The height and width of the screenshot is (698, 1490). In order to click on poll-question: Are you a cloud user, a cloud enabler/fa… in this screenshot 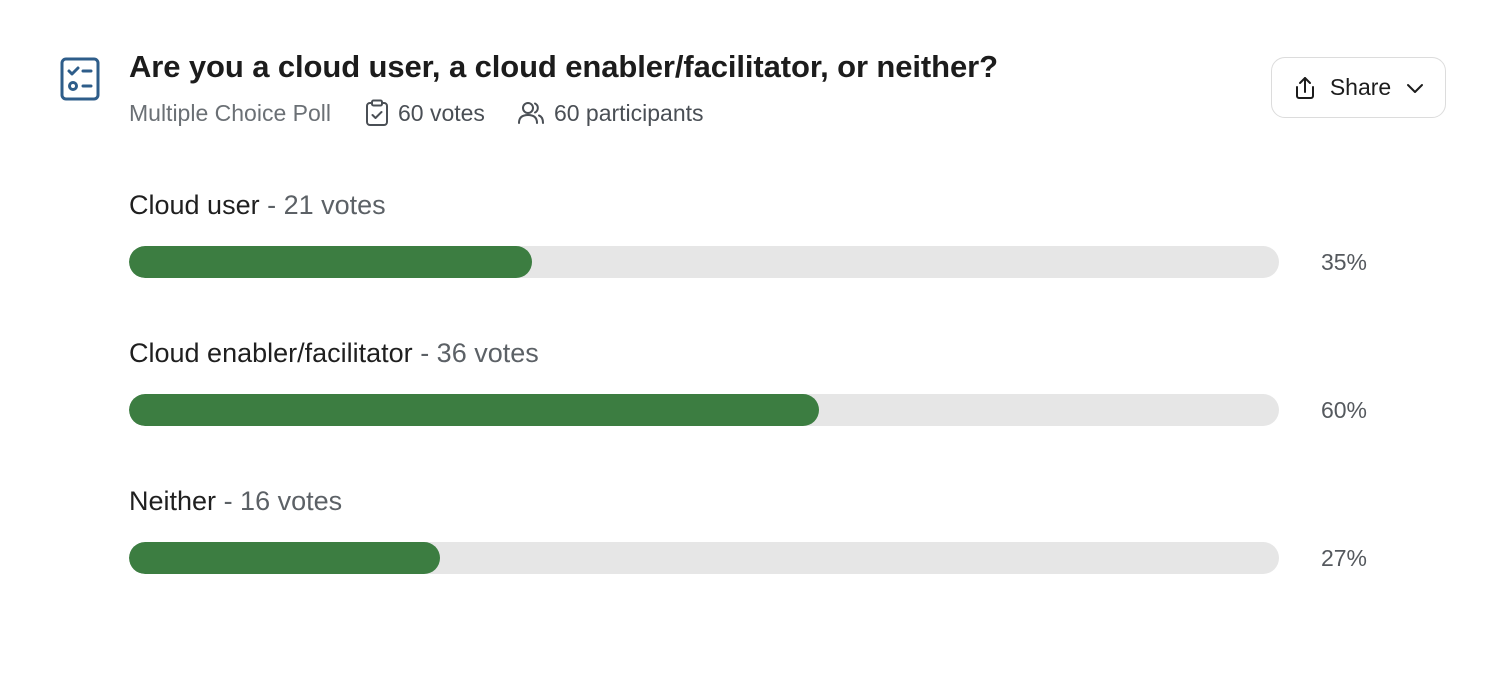, I will do `click(563, 66)`.